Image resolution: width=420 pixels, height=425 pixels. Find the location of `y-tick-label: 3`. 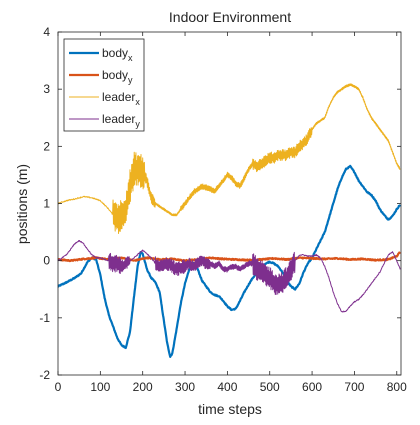

y-tick-label: 3 is located at coordinates (46, 89).